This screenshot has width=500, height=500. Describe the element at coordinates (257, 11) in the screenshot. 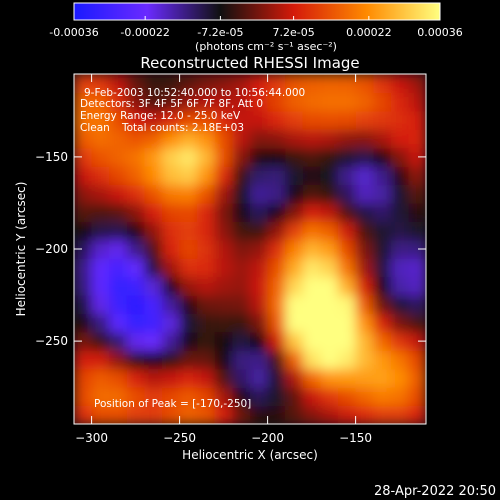

I see `colorbar-gradient` at that location.